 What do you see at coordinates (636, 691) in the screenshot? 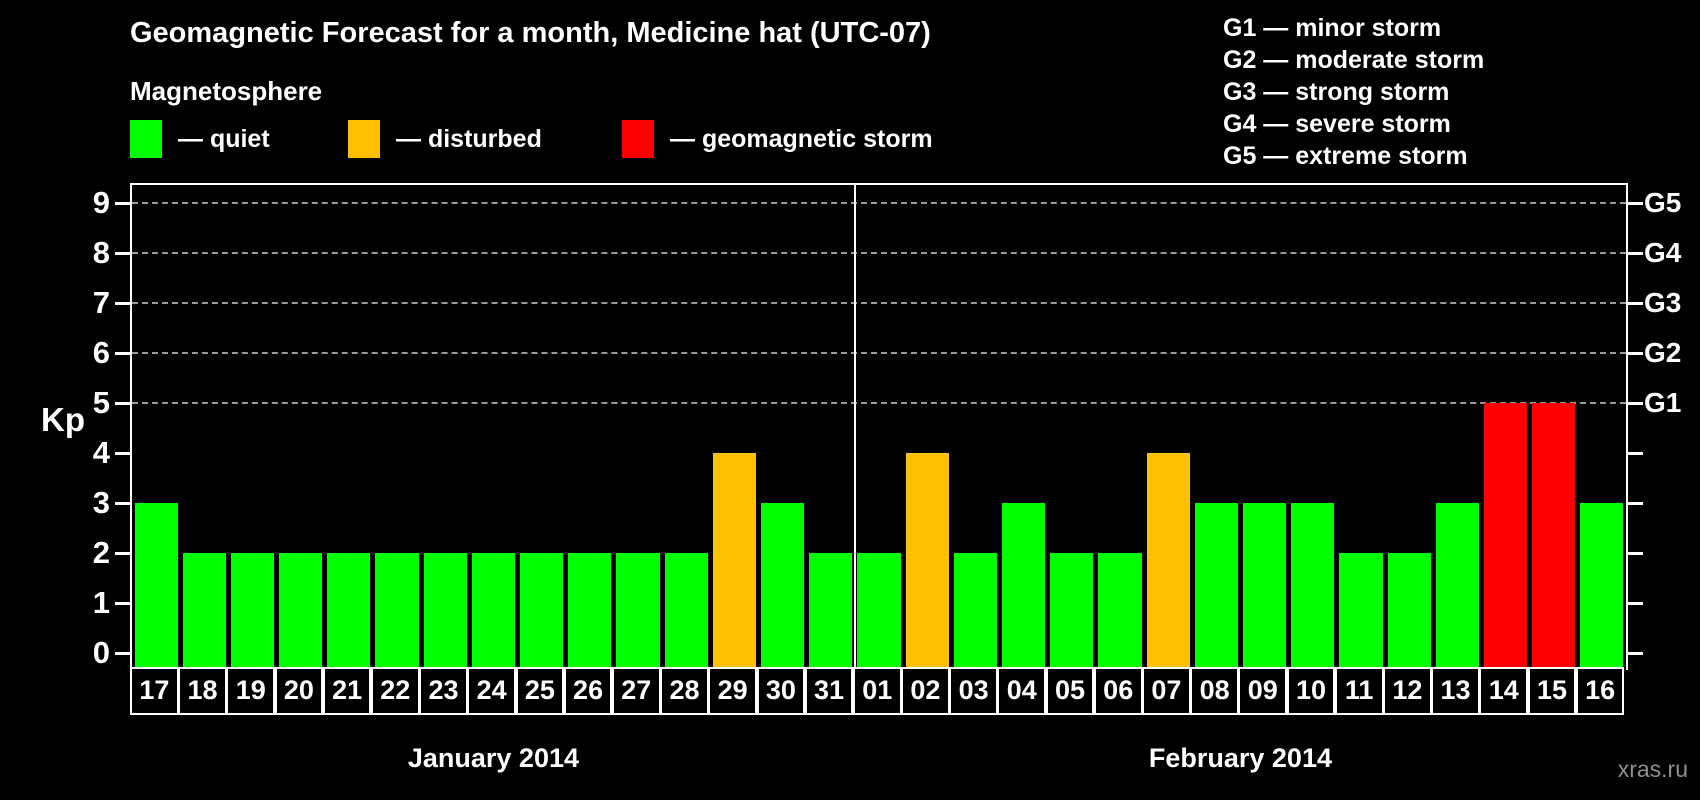
I see `day-label-january-27: 27` at bounding box center [636, 691].